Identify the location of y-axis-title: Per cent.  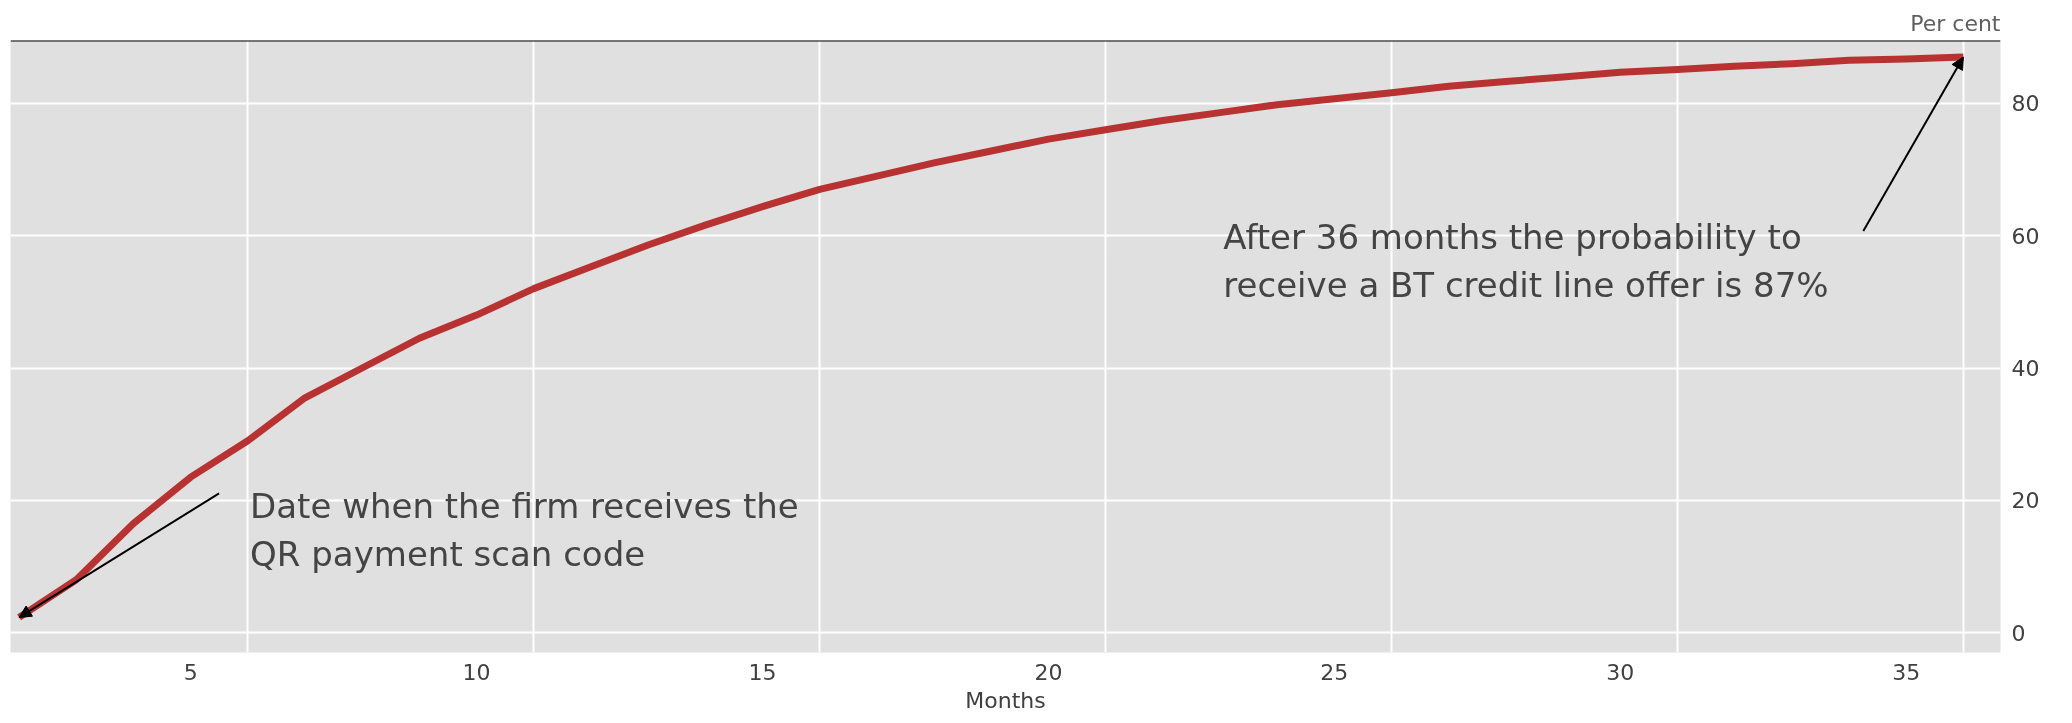
(1955, 23).